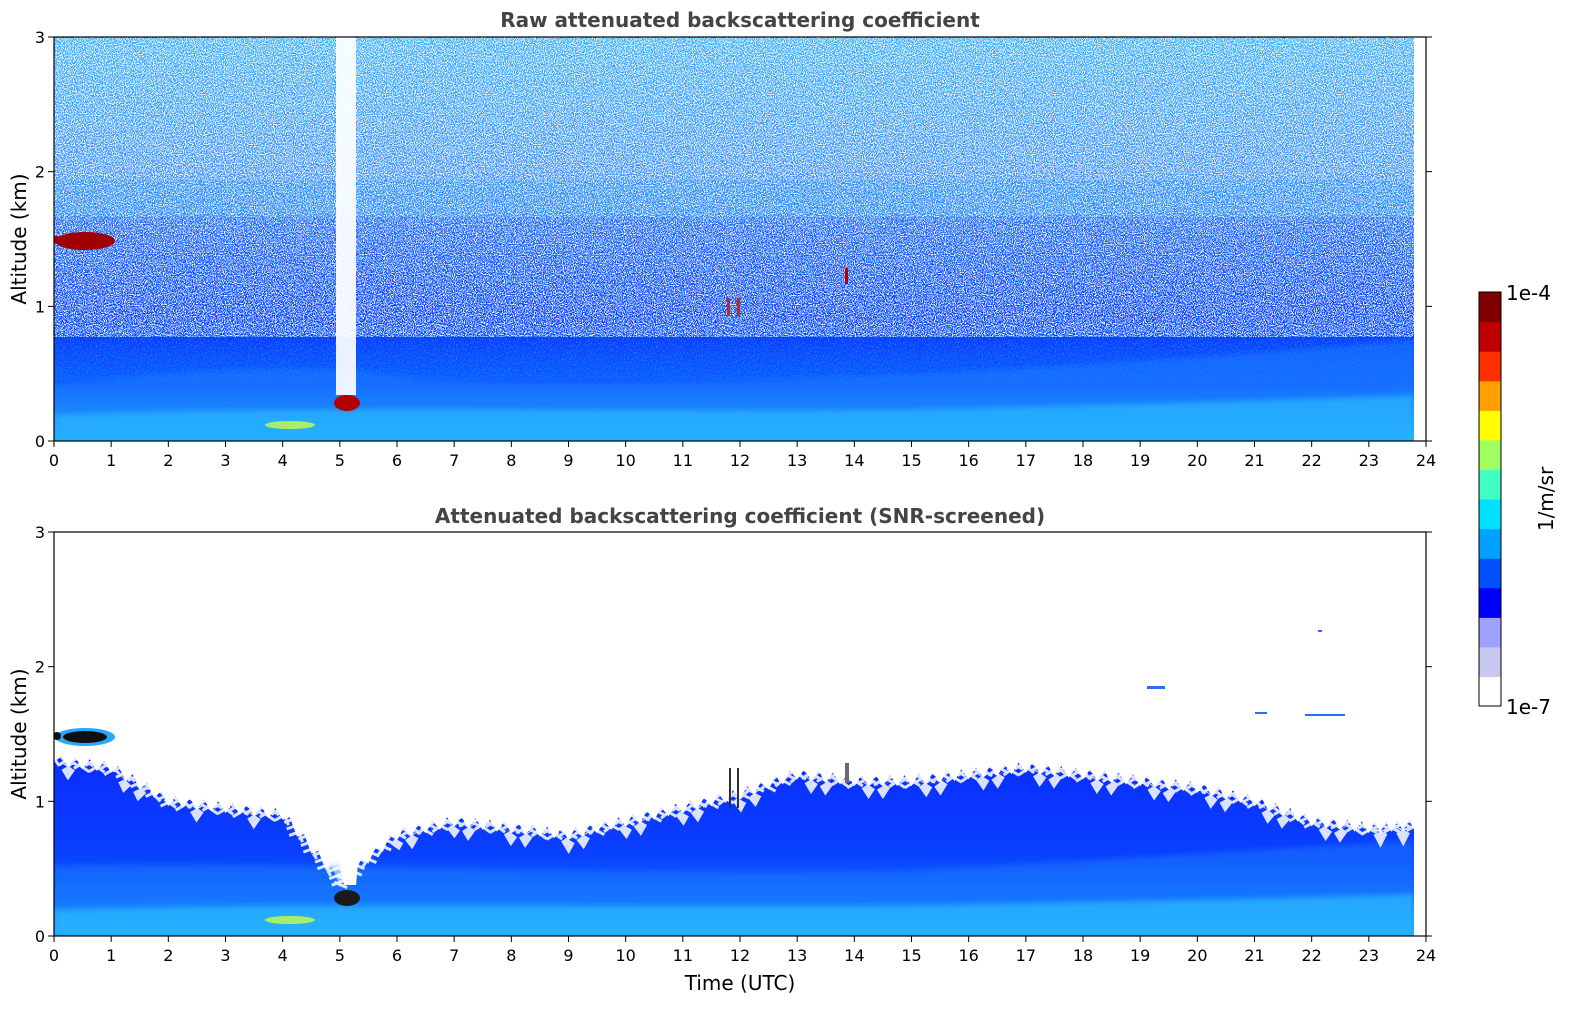 This screenshot has width=1595, height=1024. I want to click on colorbar-gradient, so click(1490, 499).